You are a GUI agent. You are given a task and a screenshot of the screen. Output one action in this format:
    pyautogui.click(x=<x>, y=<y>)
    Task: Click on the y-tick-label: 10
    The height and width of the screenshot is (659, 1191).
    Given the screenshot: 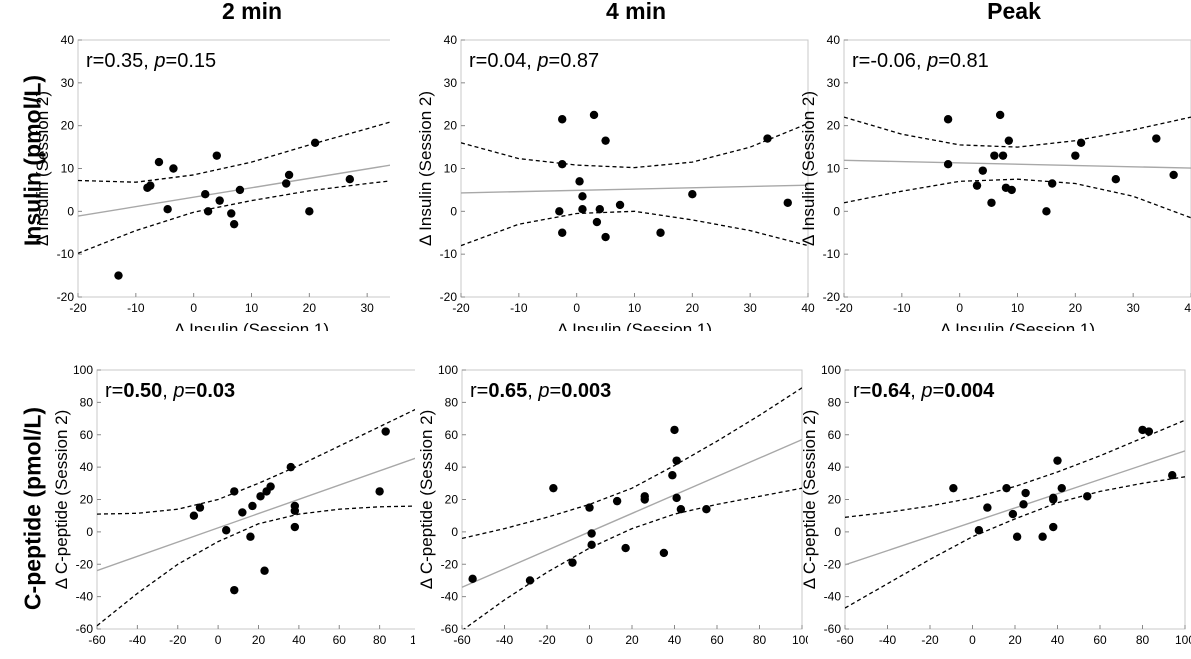 What is the action you would take?
    pyautogui.click(x=834, y=169)
    